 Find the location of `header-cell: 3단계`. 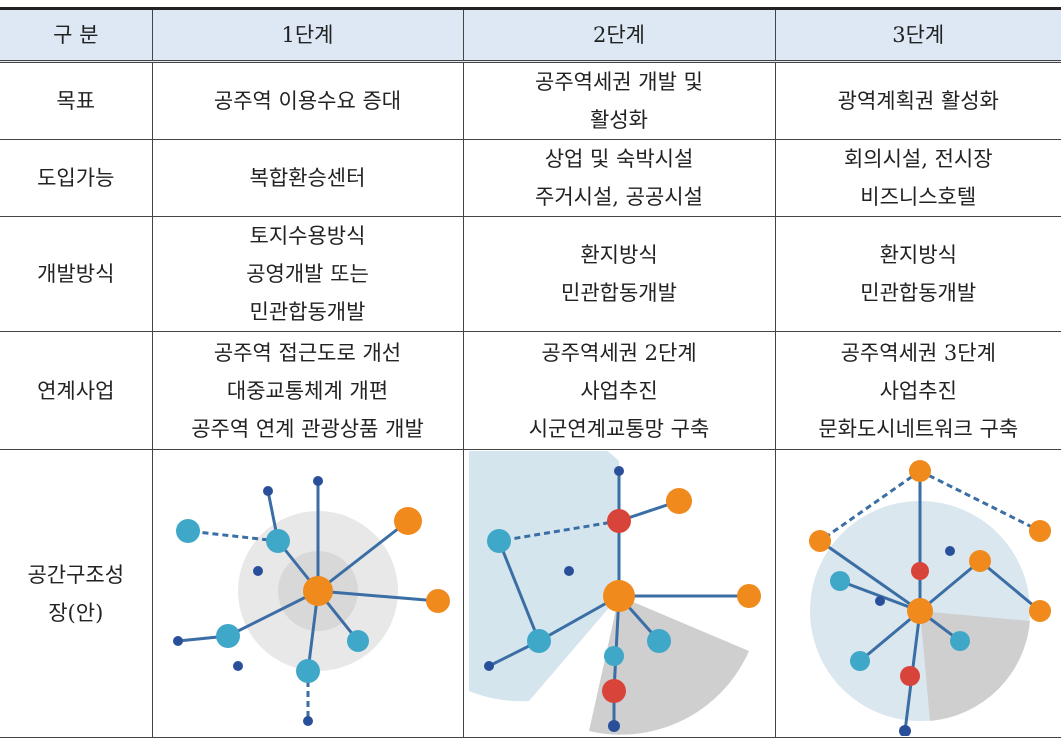

header-cell: 3단계 is located at coordinates (917, 35).